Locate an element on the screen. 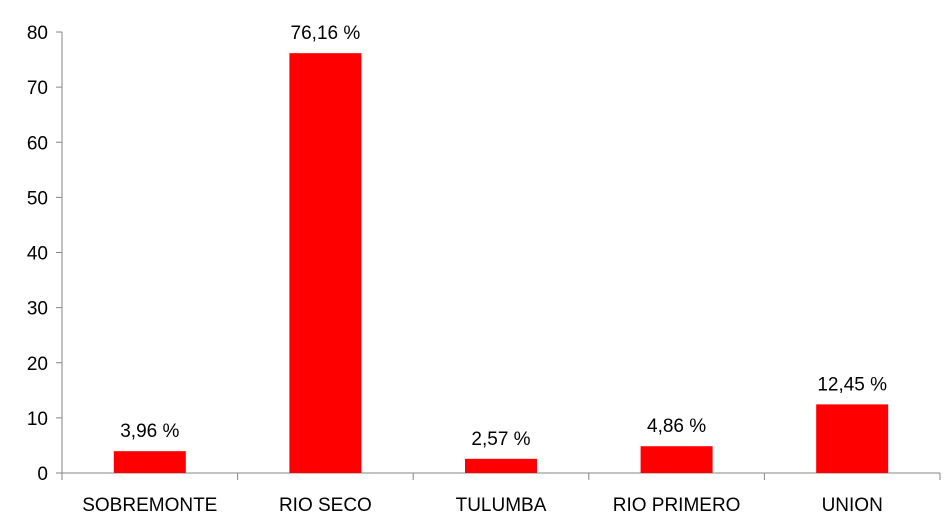 The image size is (952, 516). y-axis: 0 10 20 30 40 50 60 70 80 is located at coordinates (45, 254).